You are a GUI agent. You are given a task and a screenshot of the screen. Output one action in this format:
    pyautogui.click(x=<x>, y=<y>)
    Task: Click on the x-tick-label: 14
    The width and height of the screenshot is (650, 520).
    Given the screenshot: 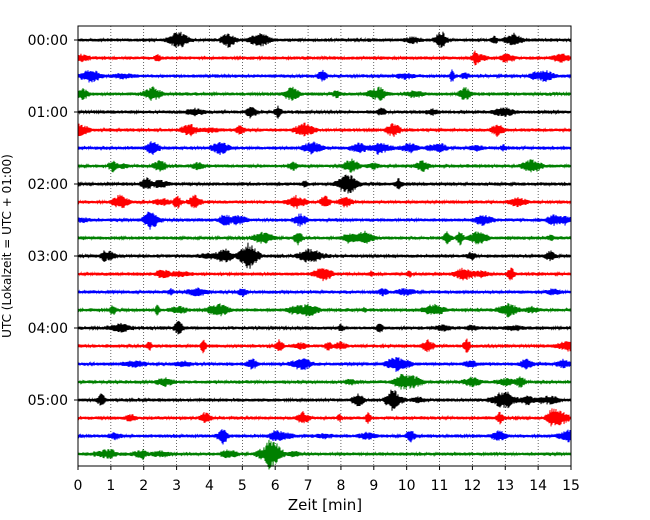 What is the action you would take?
    pyautogui.click(x=538, y=486)
    